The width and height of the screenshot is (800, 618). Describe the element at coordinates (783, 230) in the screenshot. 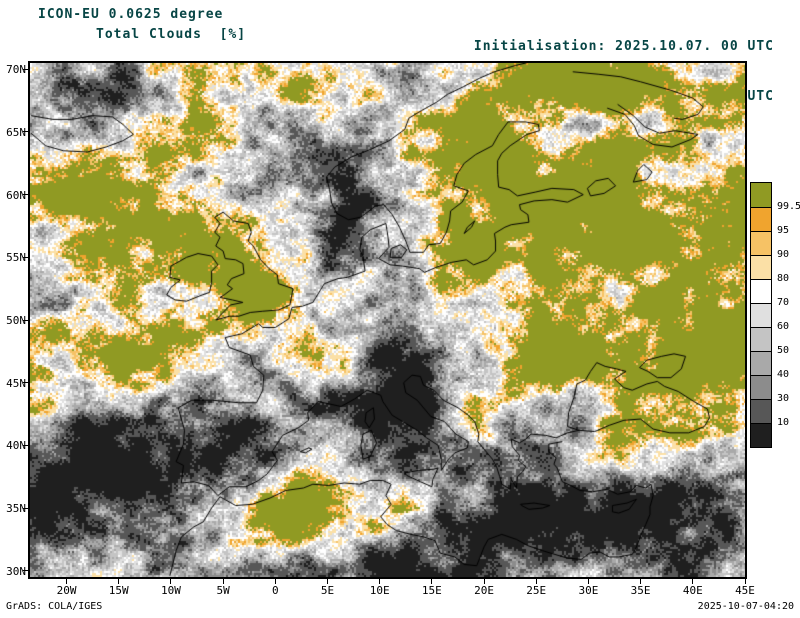

I see `legend-value-label: 95` at that location.